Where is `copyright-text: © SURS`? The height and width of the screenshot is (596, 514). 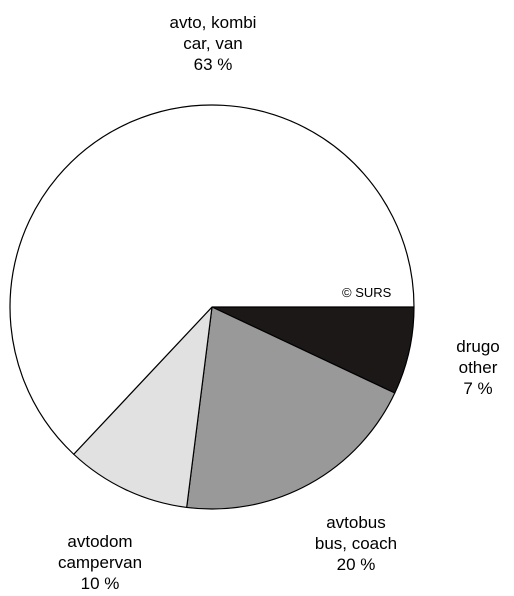
copyright-text: © SURS is located at coordinates (367, 292).